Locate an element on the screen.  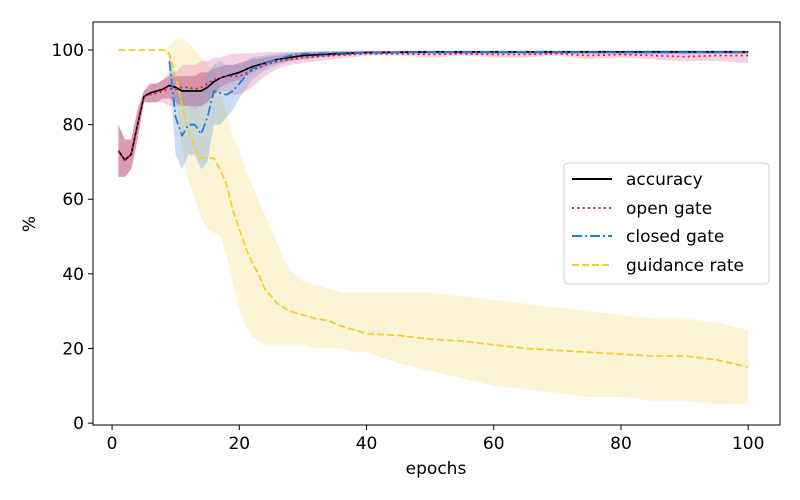
legend-label-guidance-rate: guidance rate is located at coordinates (685, 266).